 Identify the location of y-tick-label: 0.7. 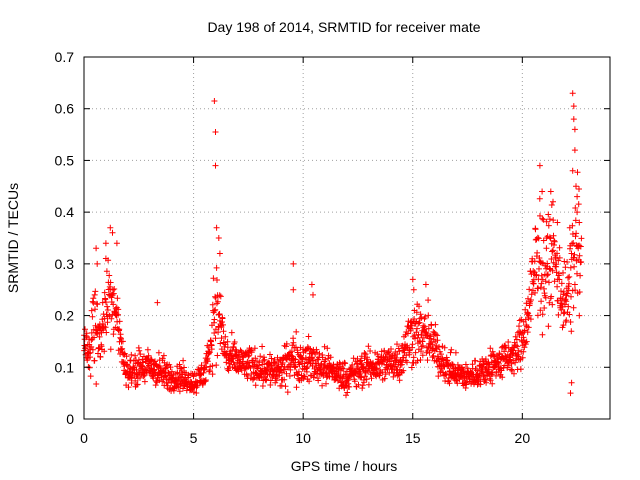
(65, 57).